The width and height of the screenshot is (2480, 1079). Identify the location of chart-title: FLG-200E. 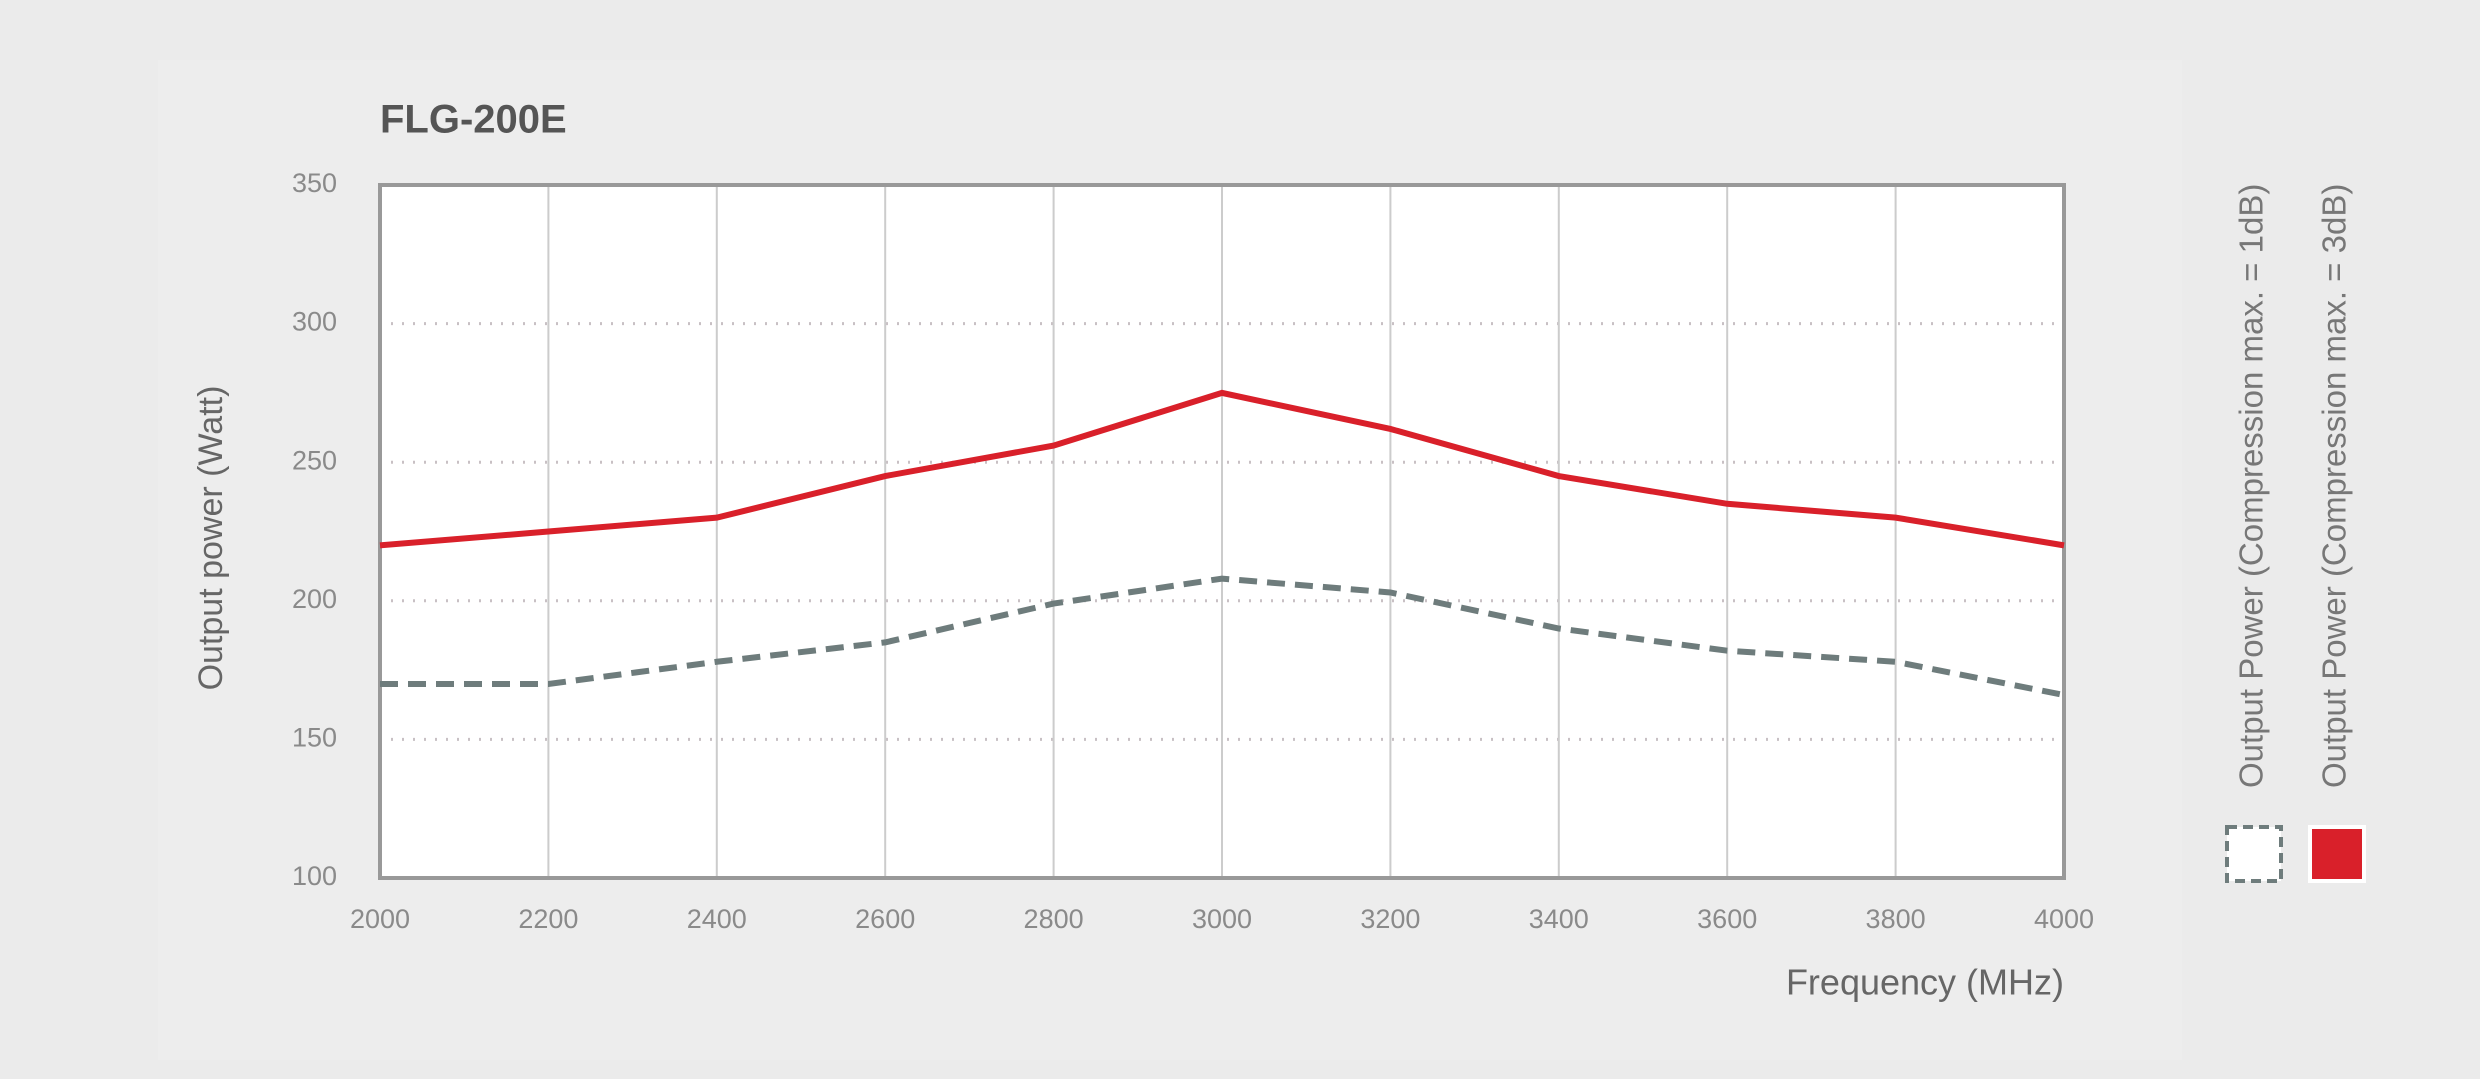
(473, 120).